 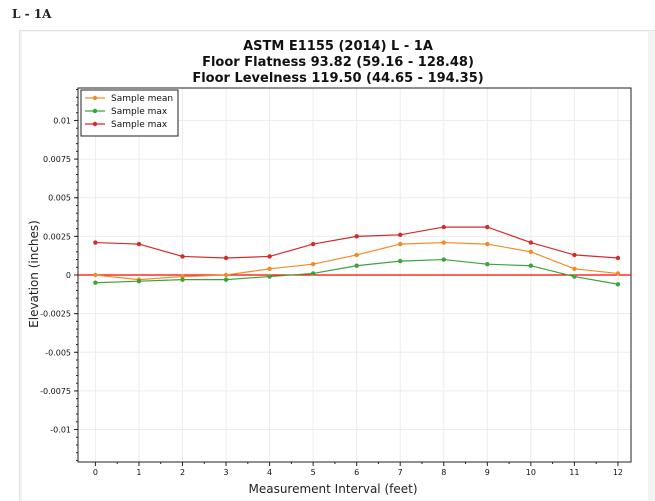 I want to click on series-layer, so click(x=357, y=255).